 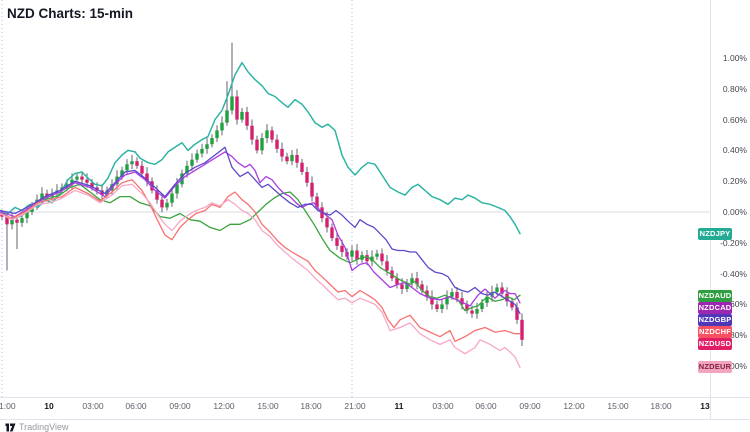 I want to click on bottom-strip-border, so click(x=375, y=419).